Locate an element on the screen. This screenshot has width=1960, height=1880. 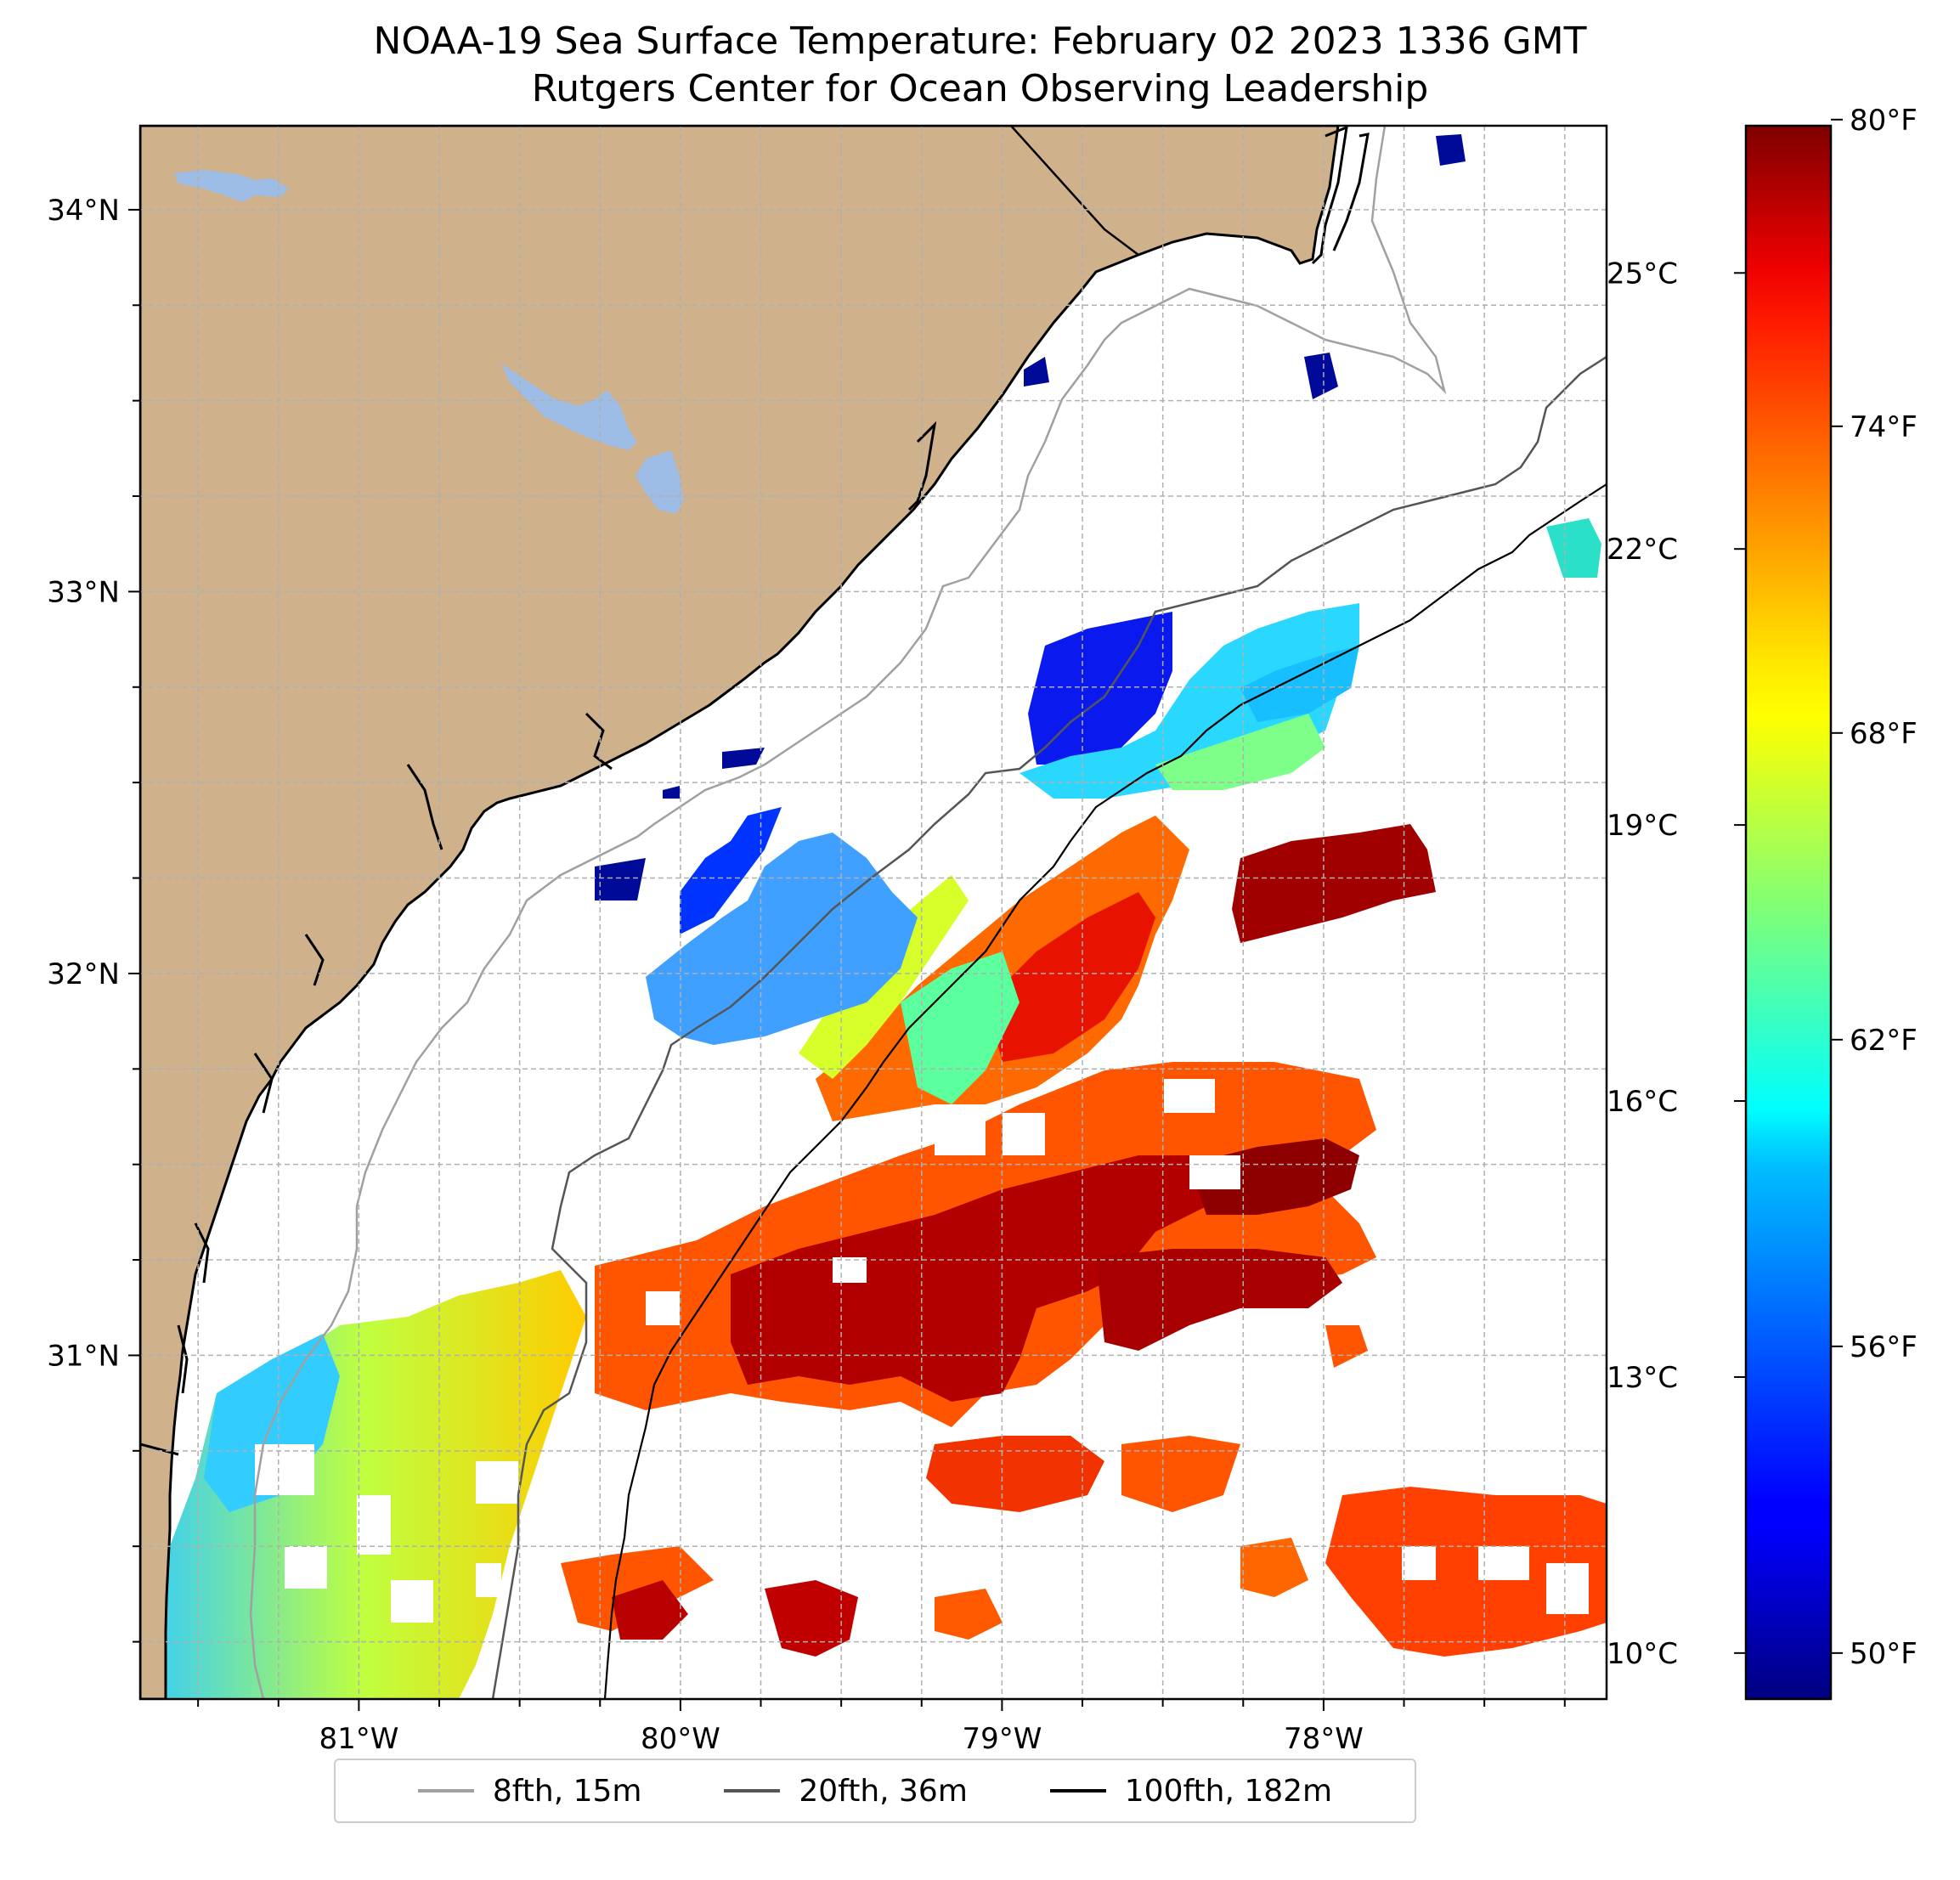
celsius-tick-label: 25°C is located at coordinates (1643, 274).